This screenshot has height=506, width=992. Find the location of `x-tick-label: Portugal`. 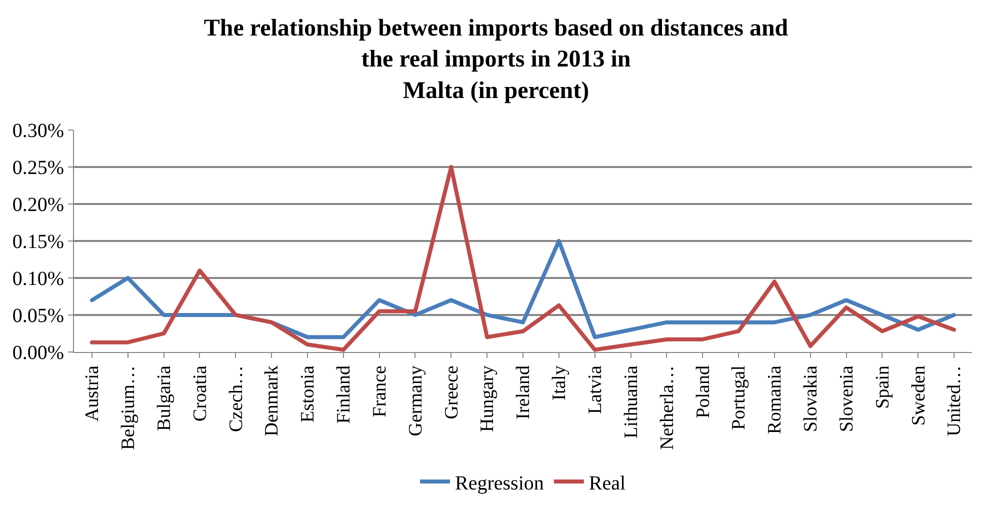

x-tick-label: Portugal is located at coordinates (739, 398).